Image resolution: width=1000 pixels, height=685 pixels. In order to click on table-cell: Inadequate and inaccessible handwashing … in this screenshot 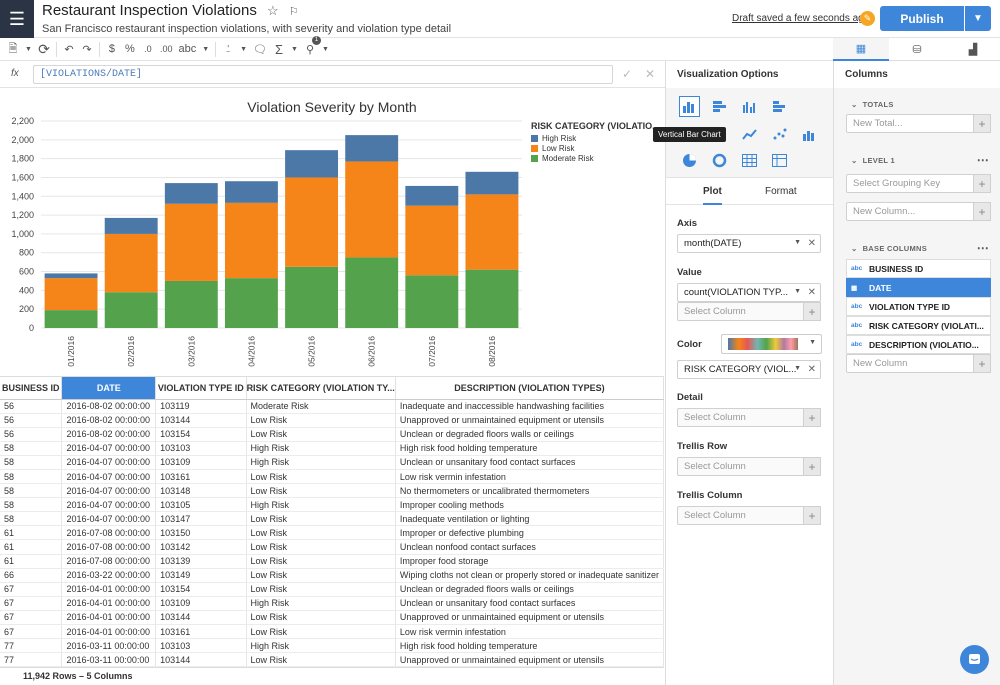, I will do `click(529, 406)`.